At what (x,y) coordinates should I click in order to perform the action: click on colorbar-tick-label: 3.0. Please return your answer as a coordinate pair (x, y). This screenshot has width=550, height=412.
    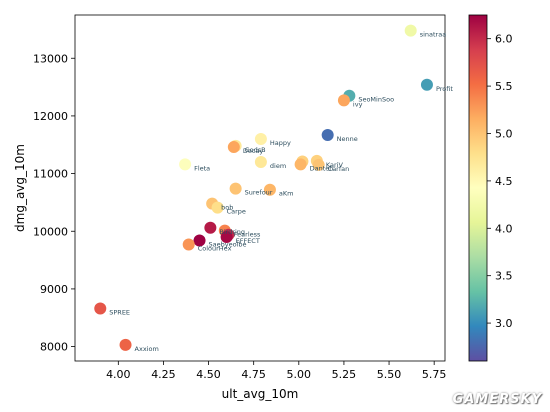
    Looking at the image, I should click on (504, 323).